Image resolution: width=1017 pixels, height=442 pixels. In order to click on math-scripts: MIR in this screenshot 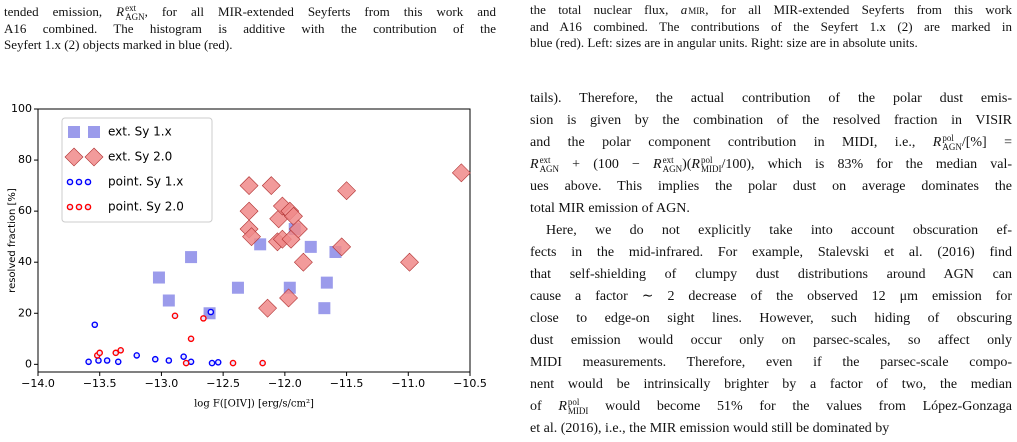, I will do `click(697, 10)`.